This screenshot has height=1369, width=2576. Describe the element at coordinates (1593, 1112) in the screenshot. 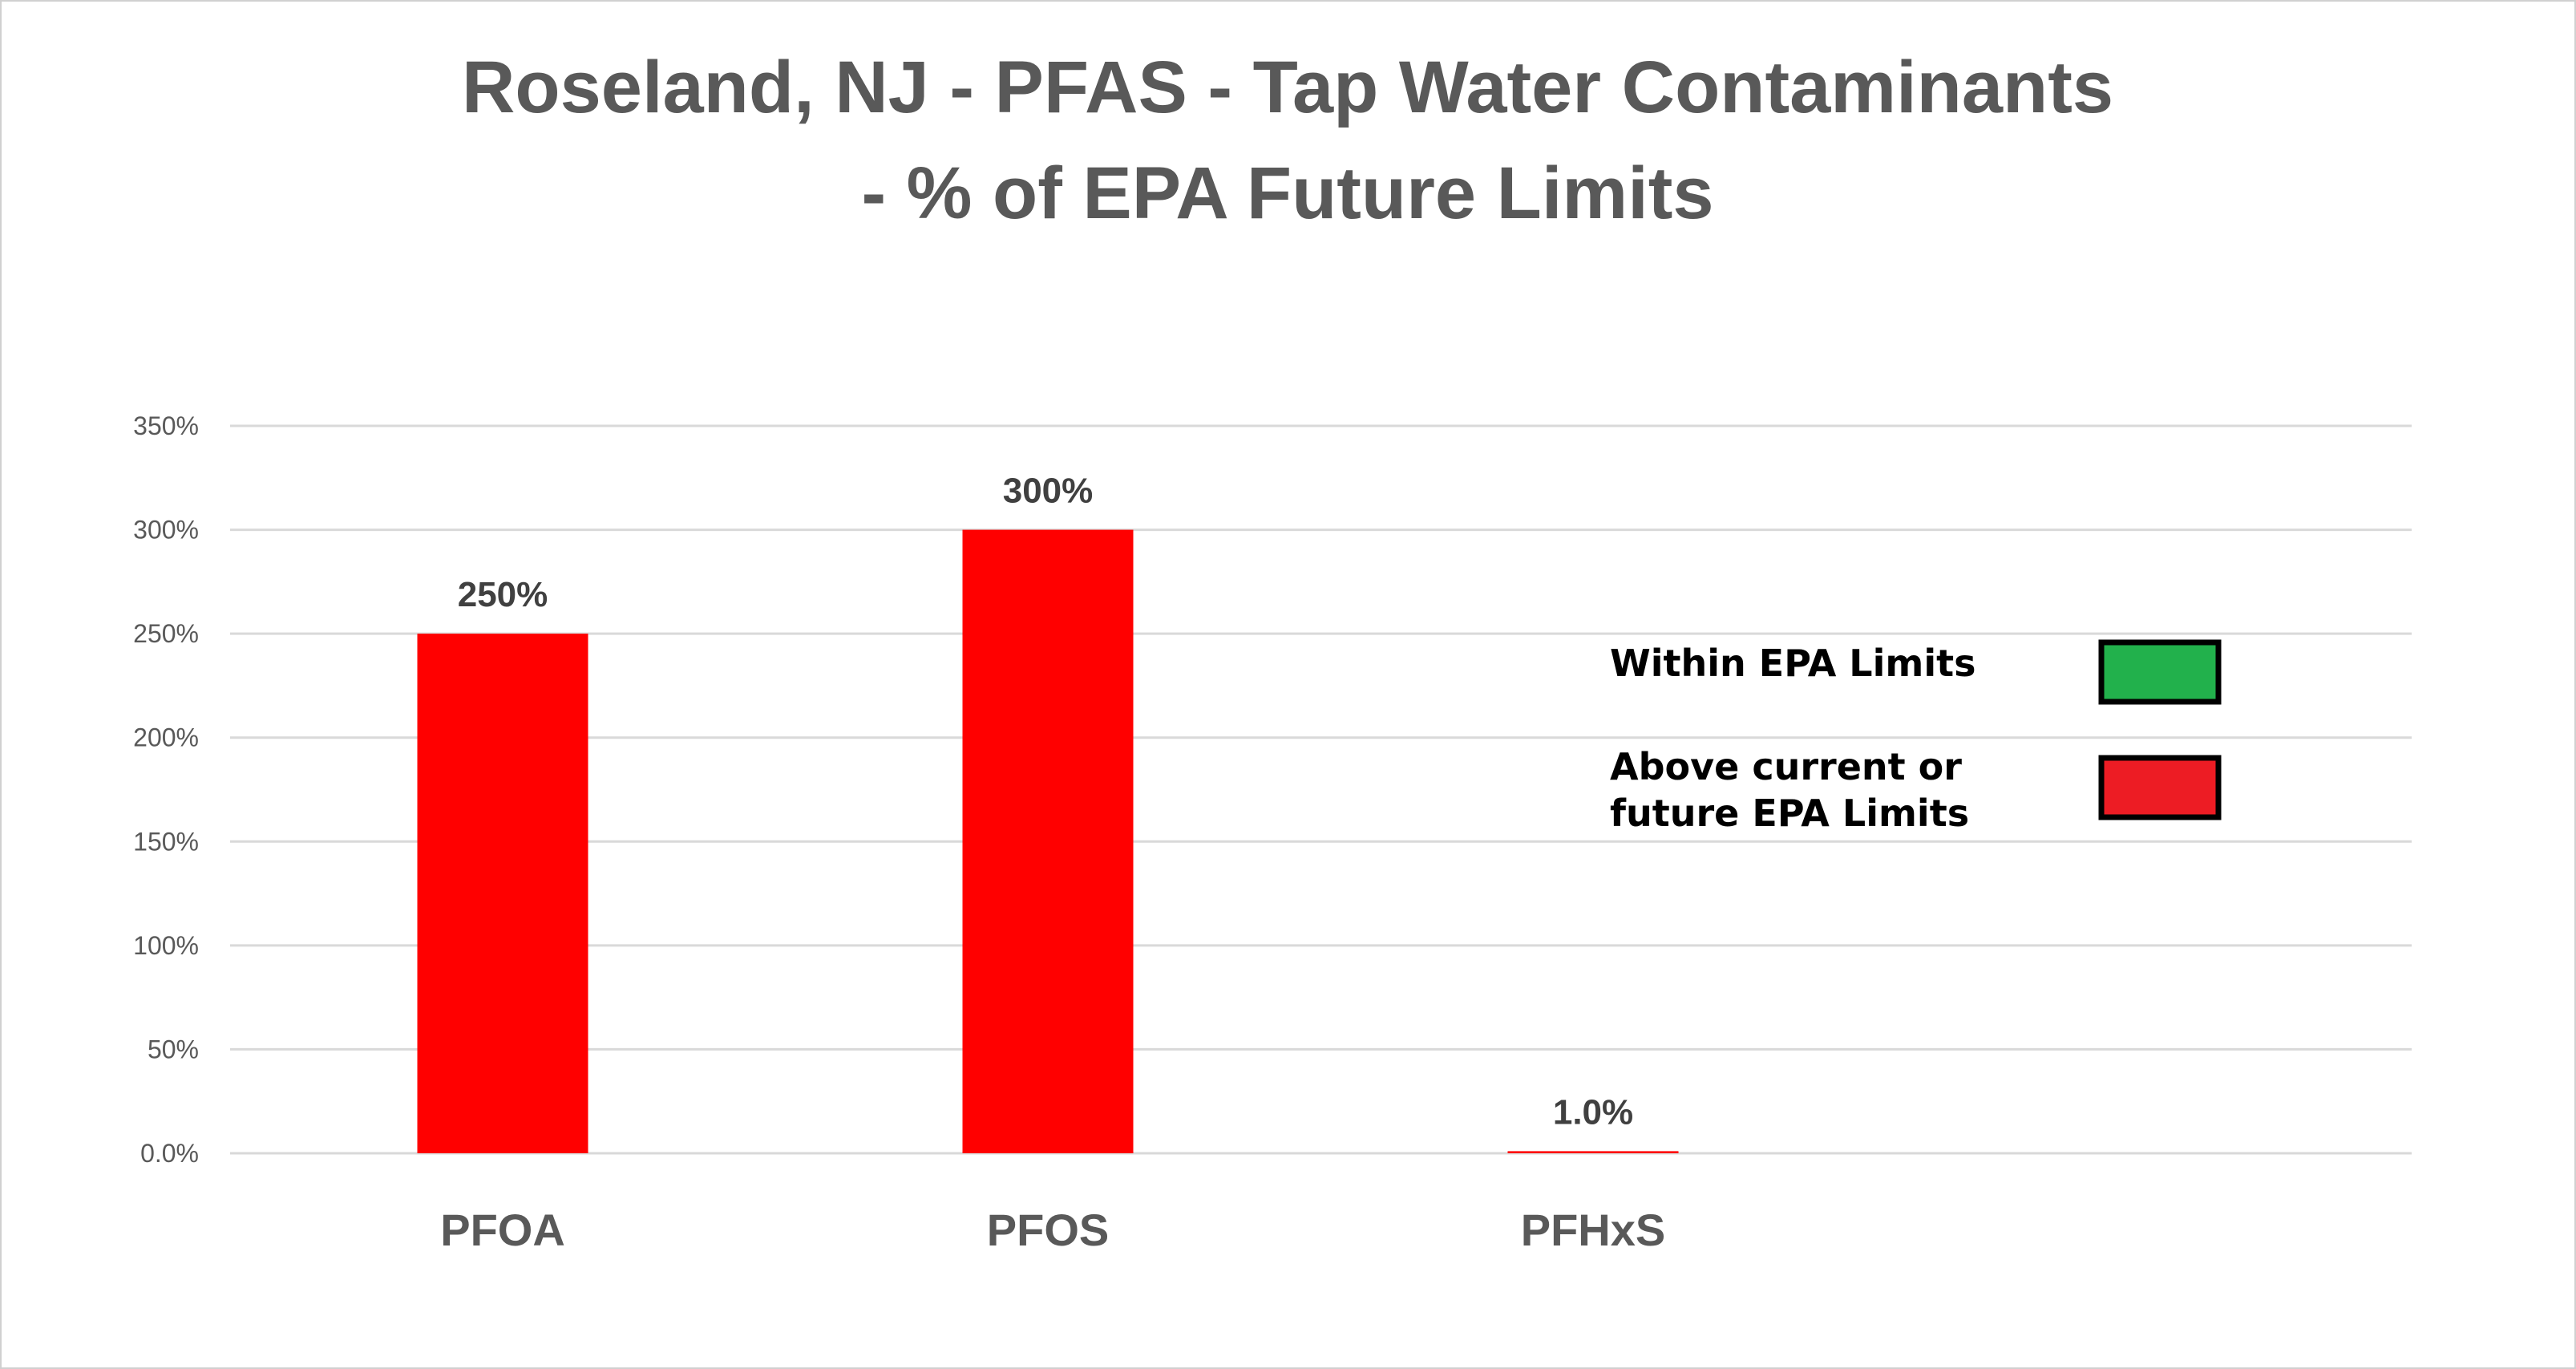

I see `data-label: 1.0%` at that location.